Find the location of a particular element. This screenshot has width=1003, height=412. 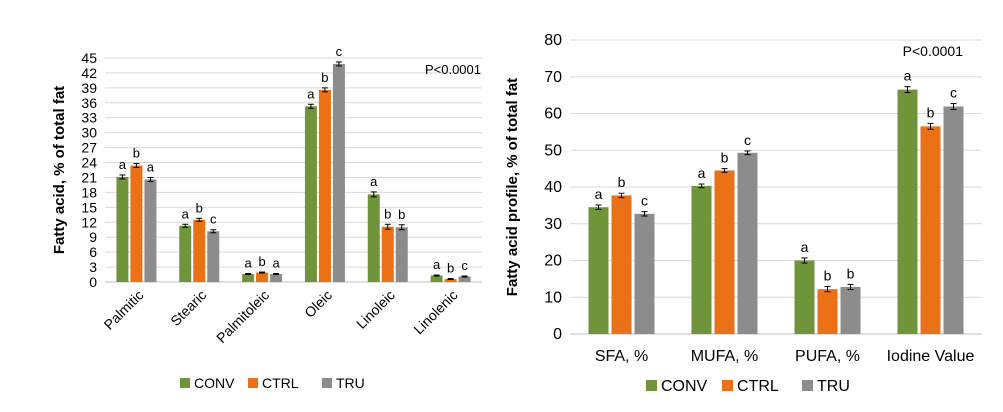

y-tick-label: 45 is located at coordinates (89, 58).